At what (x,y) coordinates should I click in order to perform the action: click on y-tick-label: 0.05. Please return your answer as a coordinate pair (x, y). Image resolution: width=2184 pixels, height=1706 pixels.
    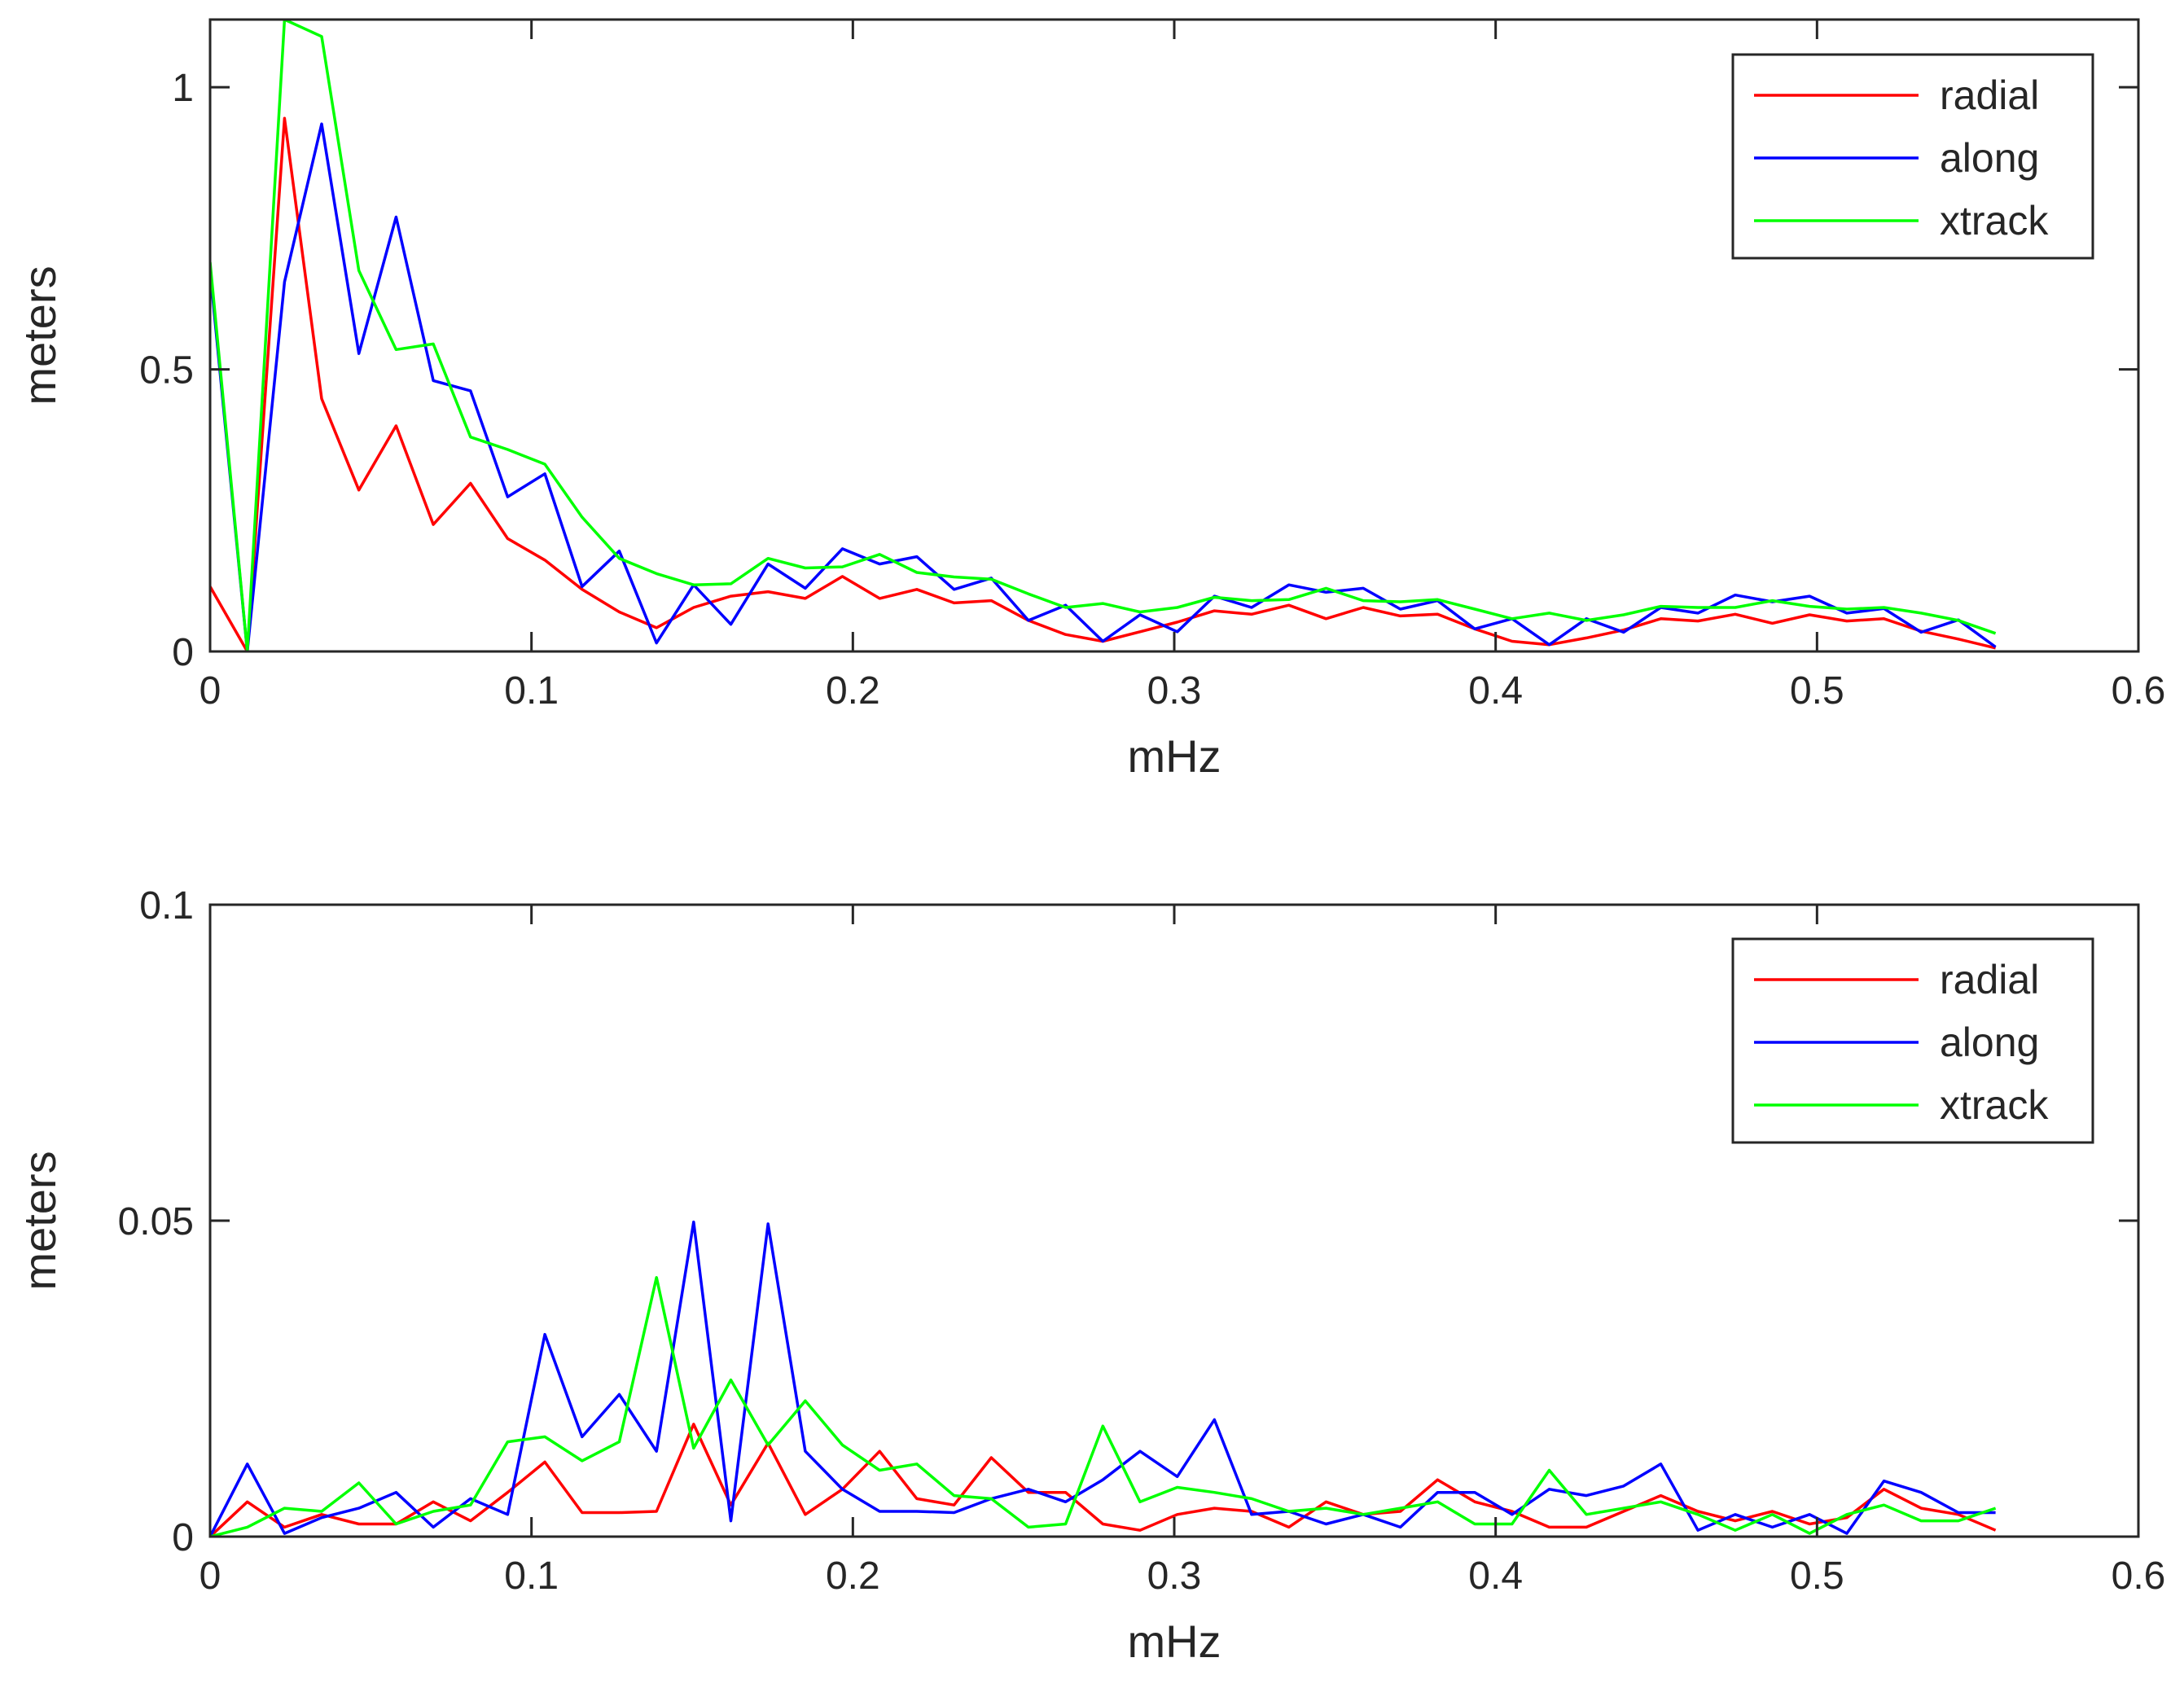
    Looking at the image, I should click on (156, 1221).